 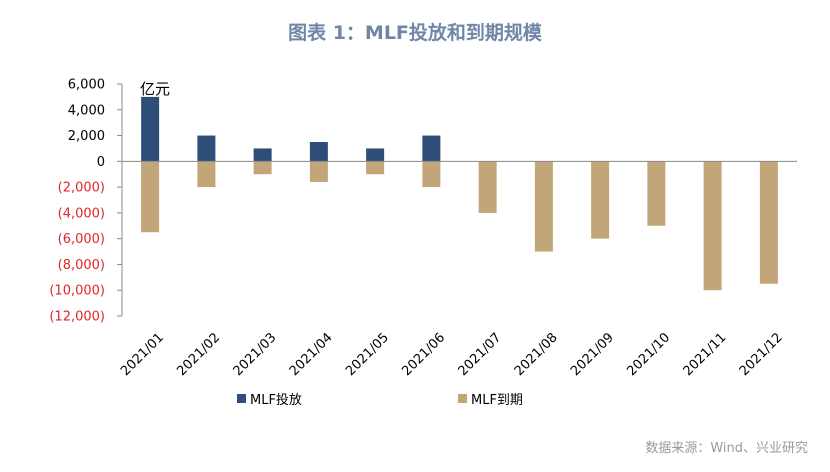 I want to click on x-tick-label: 2021/10, so click(x=648, y=354).